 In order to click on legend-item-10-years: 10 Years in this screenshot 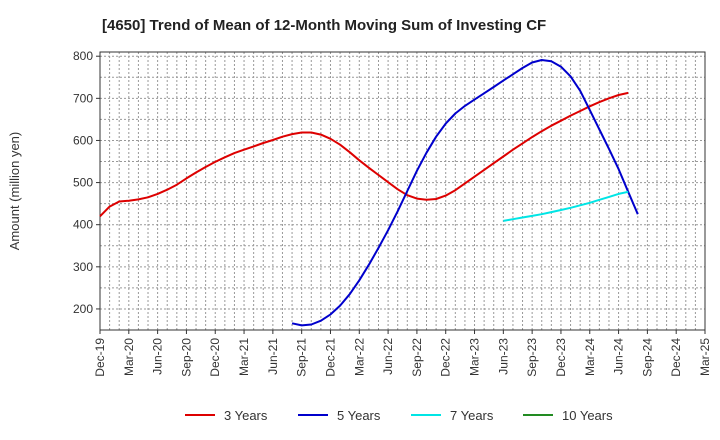, I will do `click(568, 415)`.